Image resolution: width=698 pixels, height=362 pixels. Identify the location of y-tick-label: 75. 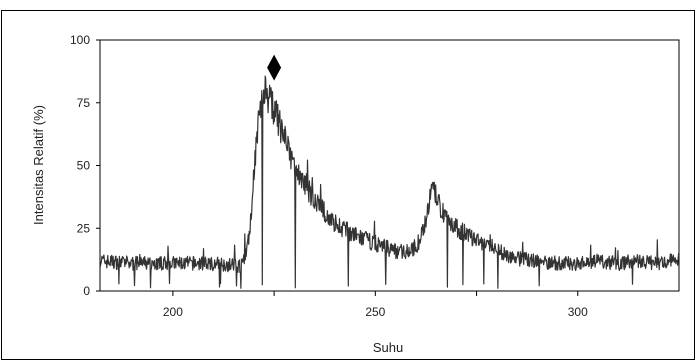
(84, 103).